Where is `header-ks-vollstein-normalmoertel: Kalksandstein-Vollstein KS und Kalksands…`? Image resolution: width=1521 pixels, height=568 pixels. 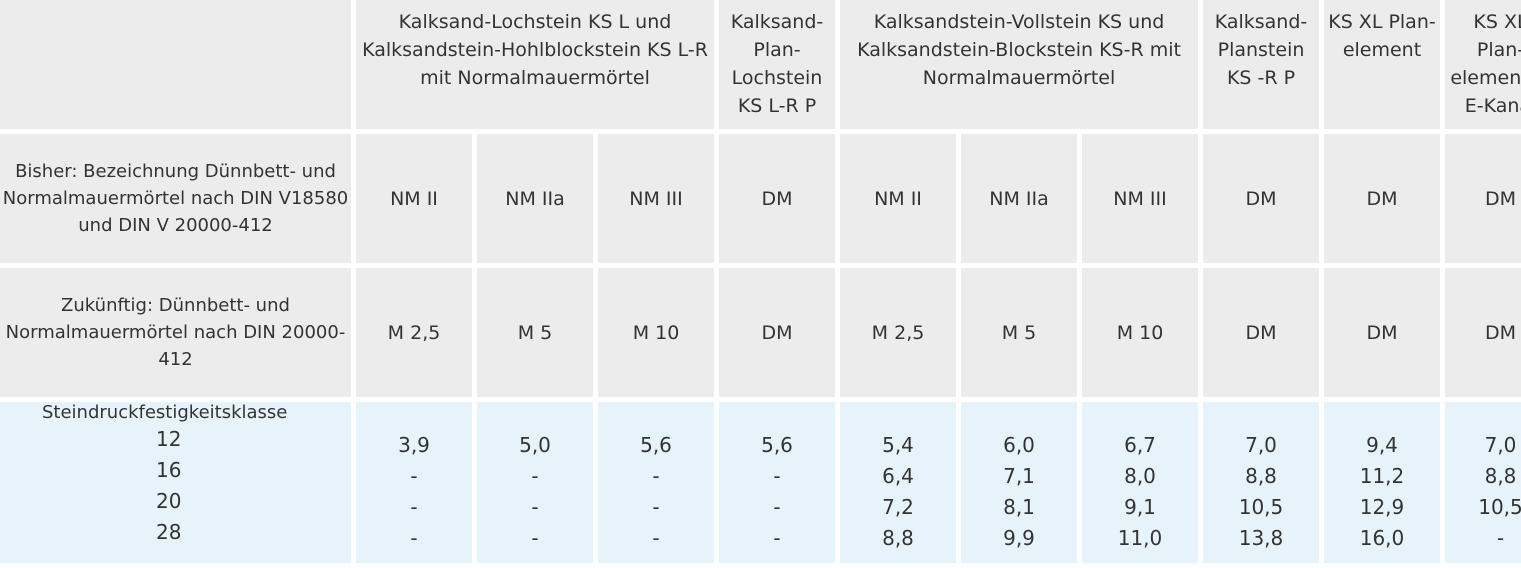 header-ks-vollstein-normalmoertel: Kalksandstein-Vollstein KS und Kalksands… is located at coordinates (1019, 64).